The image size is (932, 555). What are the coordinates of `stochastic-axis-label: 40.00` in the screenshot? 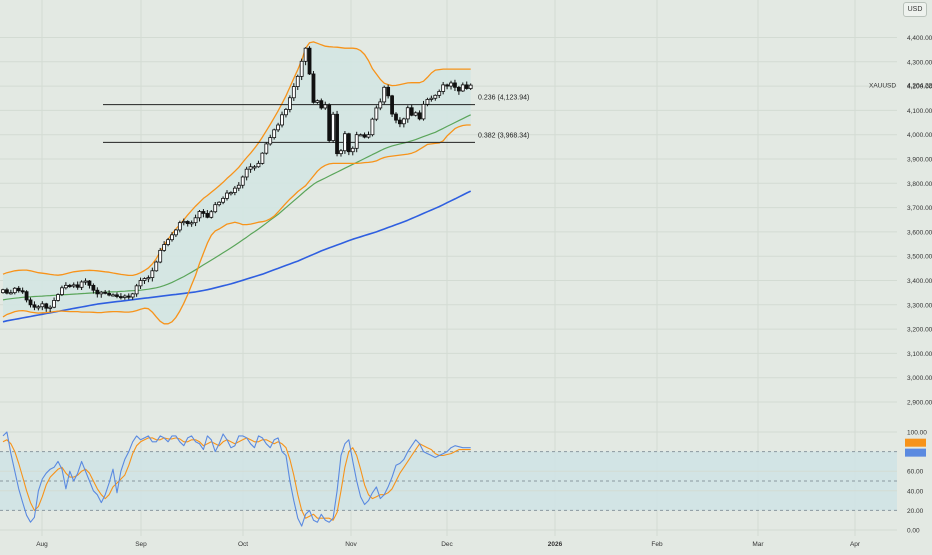 It's located at (915, 491).